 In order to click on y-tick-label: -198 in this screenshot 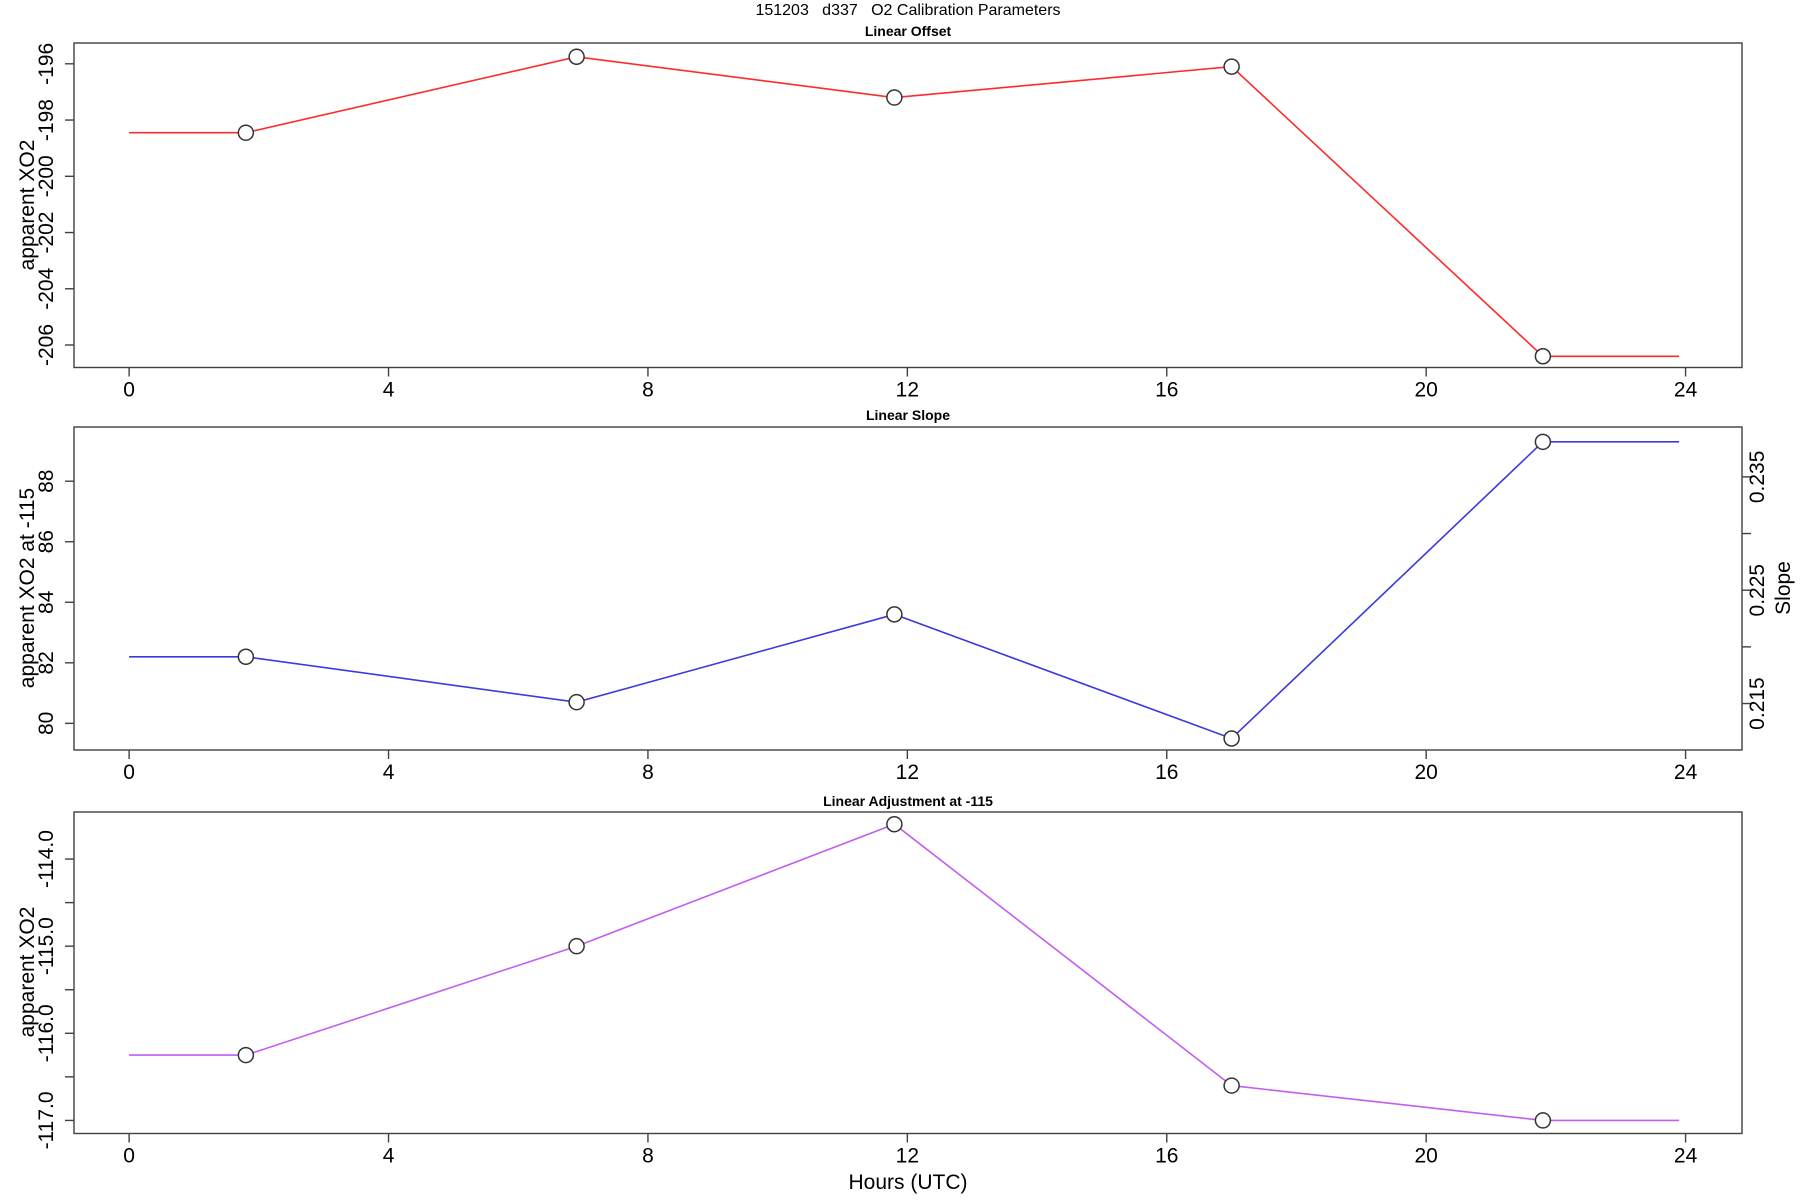, I will do `click(46, 120)`.